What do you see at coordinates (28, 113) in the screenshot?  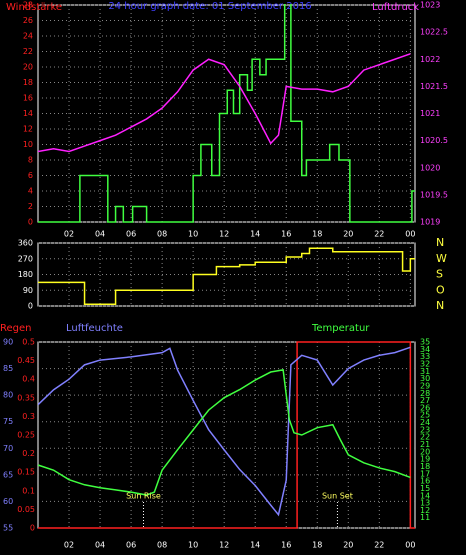 I see `y-tick-label: 14` at bounding box center [28, 113].